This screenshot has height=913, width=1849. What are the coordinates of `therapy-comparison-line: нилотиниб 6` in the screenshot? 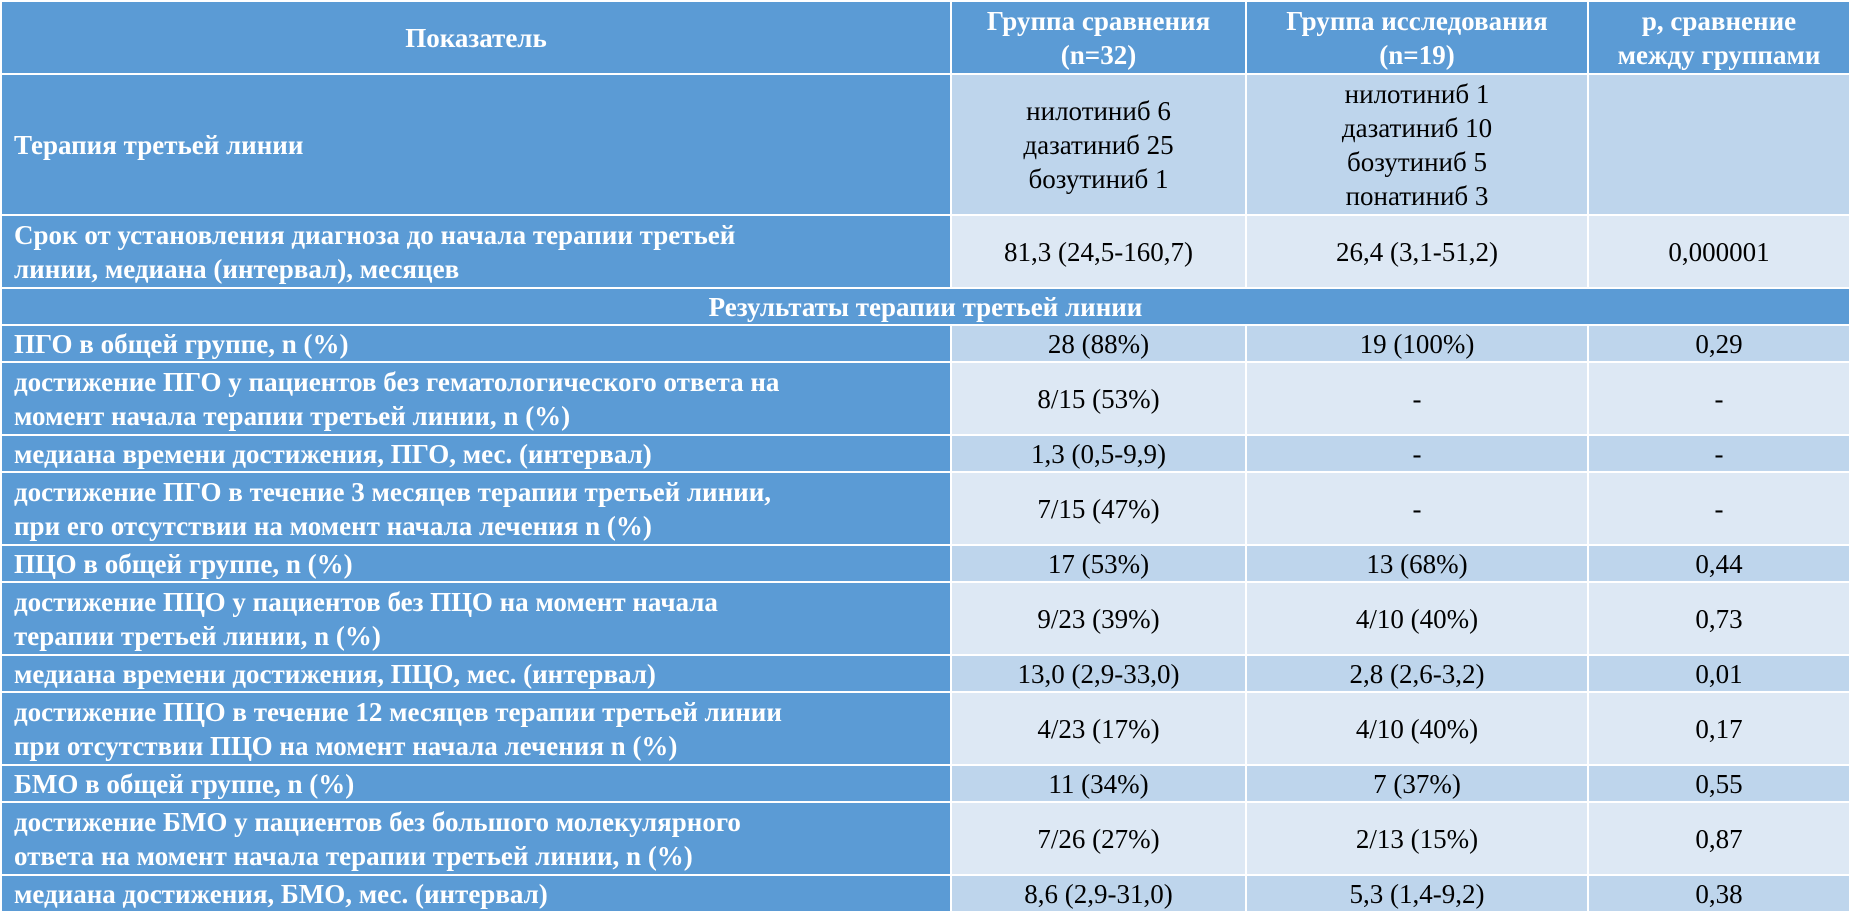 It's located at (1098, 110).